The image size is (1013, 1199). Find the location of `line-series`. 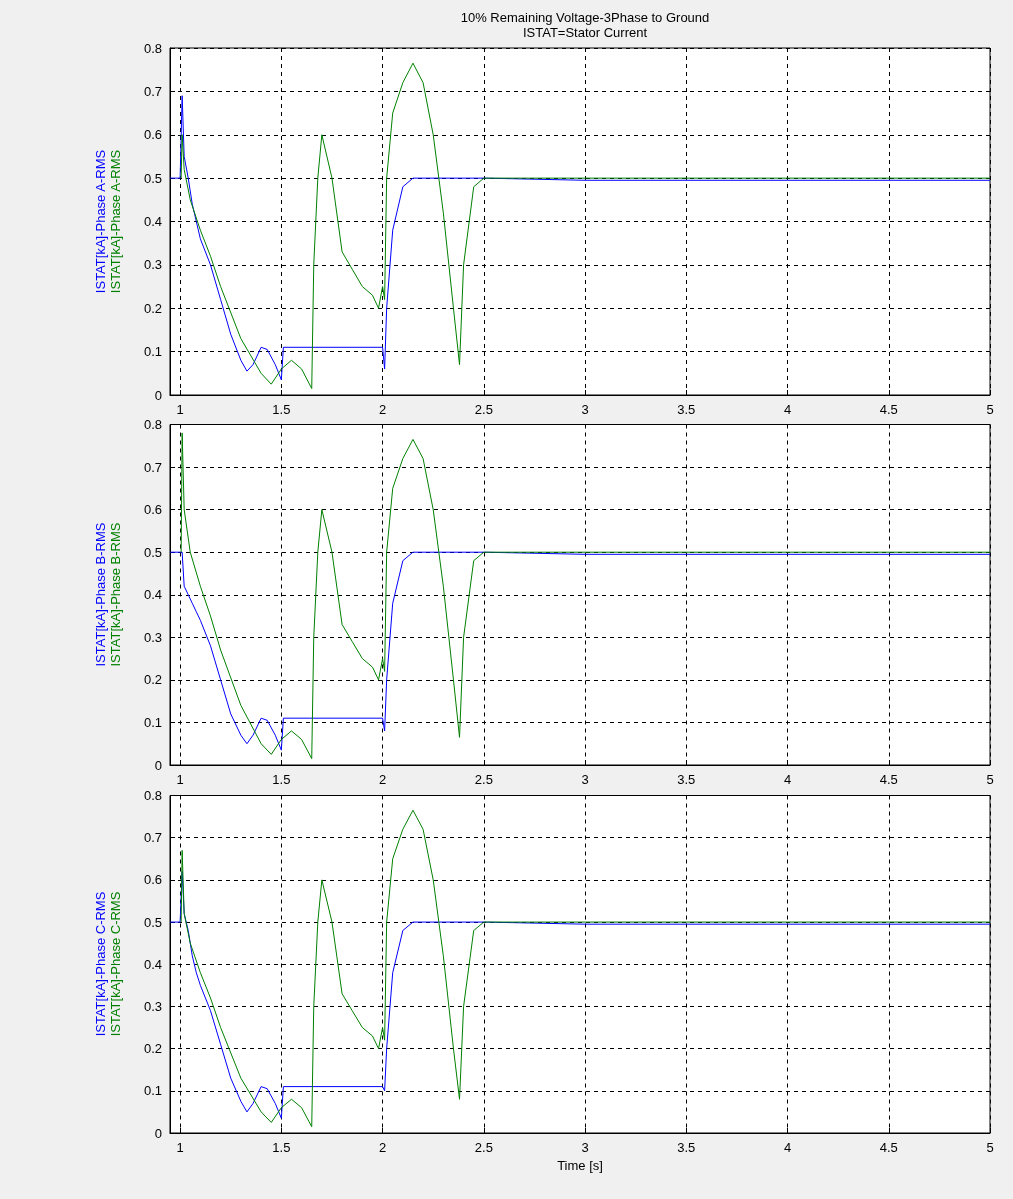

line-series is located at coordinates (580, 651).